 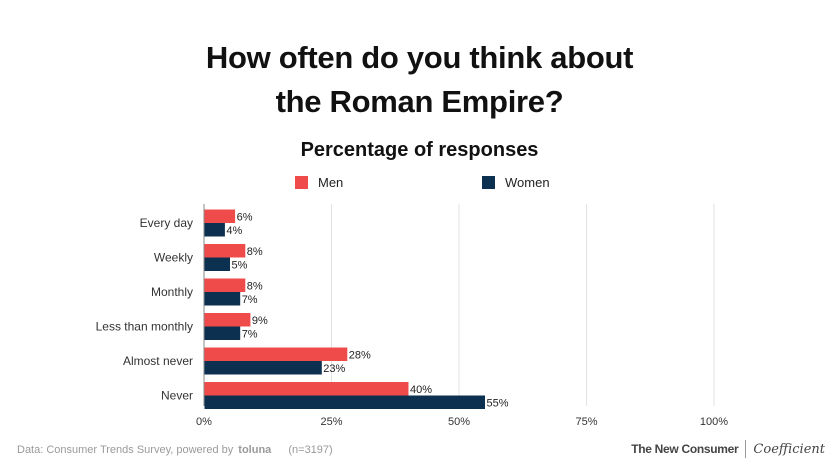 I want to click on legend-label-women: Women, so click(x=527, y=182).